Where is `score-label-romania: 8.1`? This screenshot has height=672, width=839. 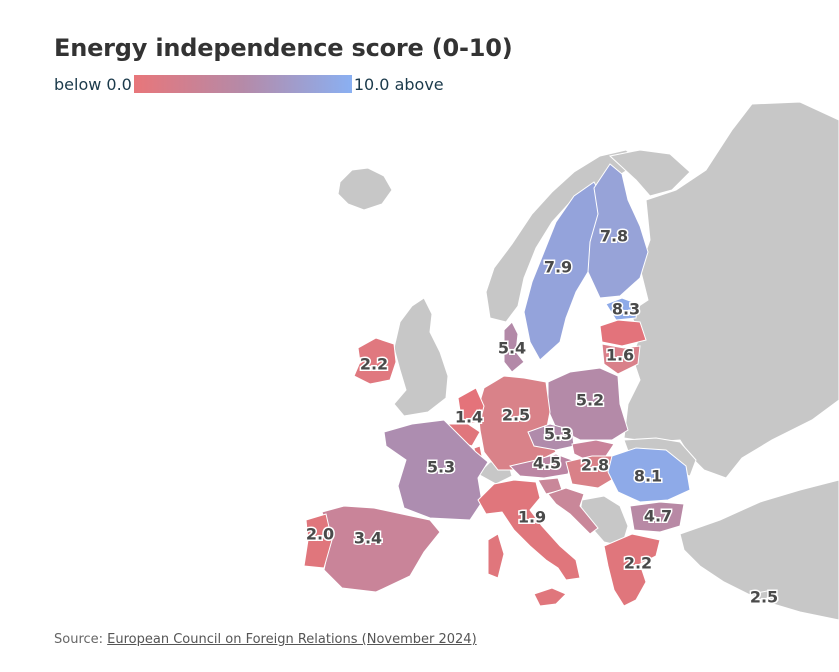 score-label-romania: 8.1 is located at coordinates (648, 476).